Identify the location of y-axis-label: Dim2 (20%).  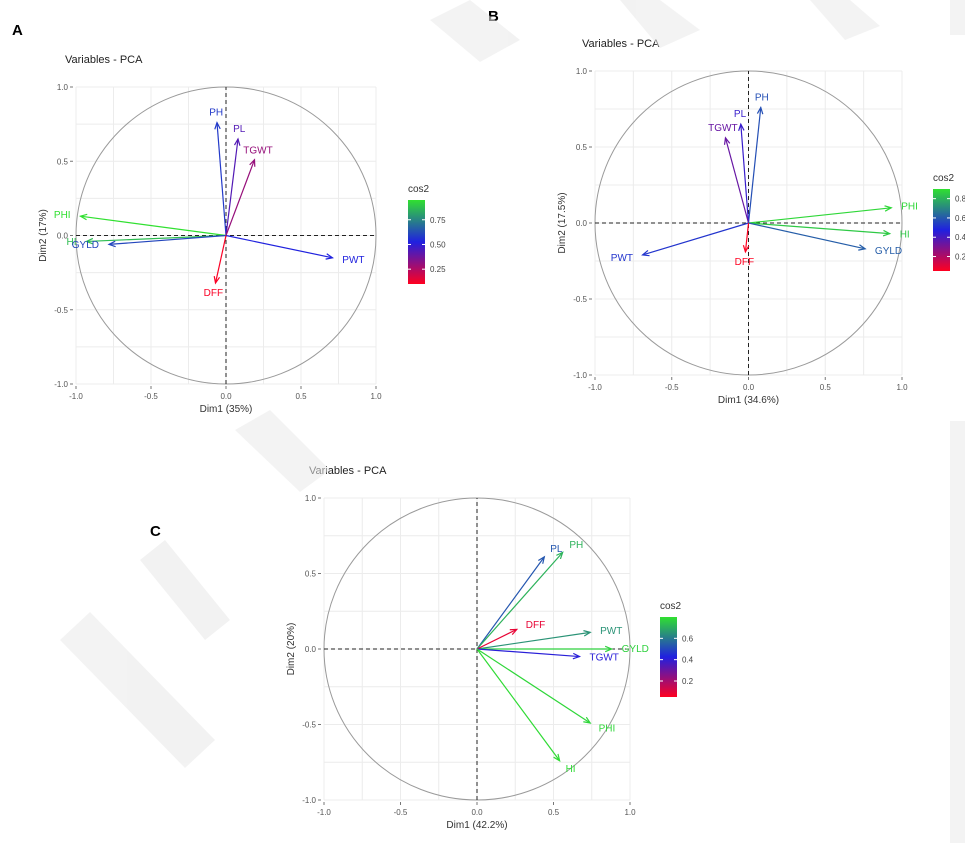
(291, 649).